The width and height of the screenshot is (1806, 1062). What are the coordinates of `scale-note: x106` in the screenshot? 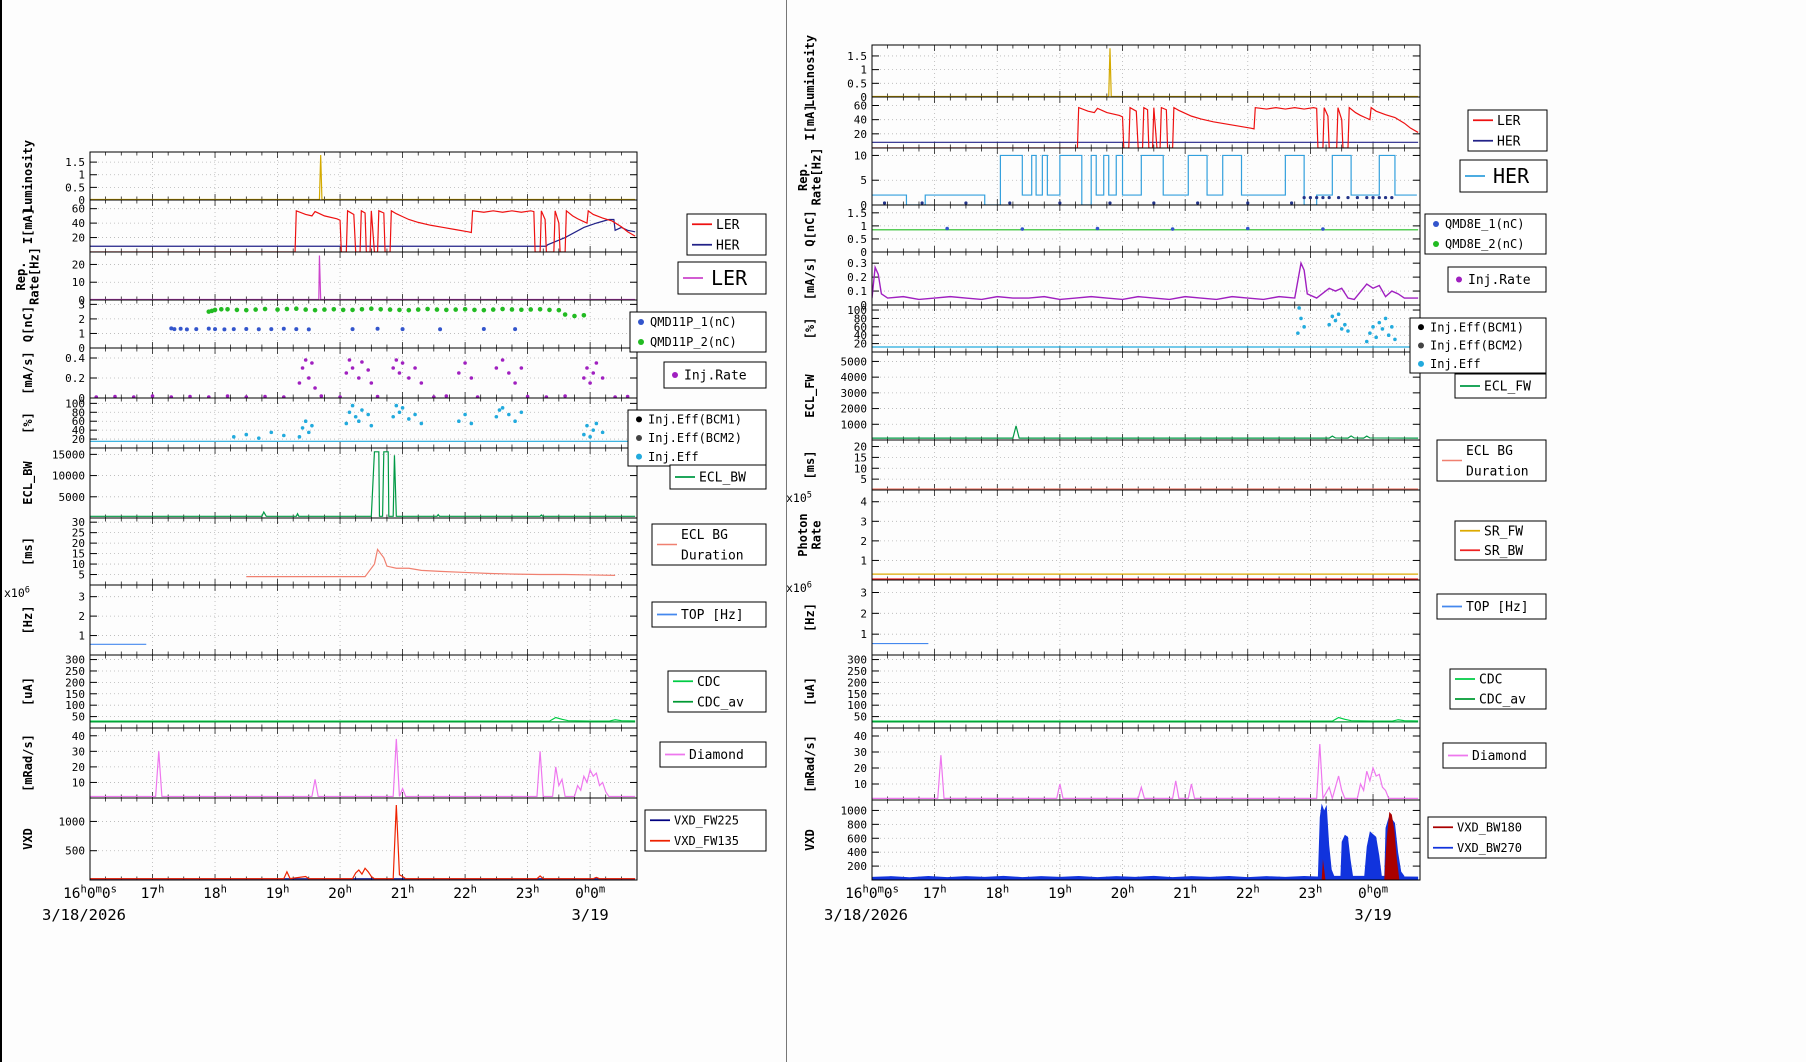 It's located at (17, 592).